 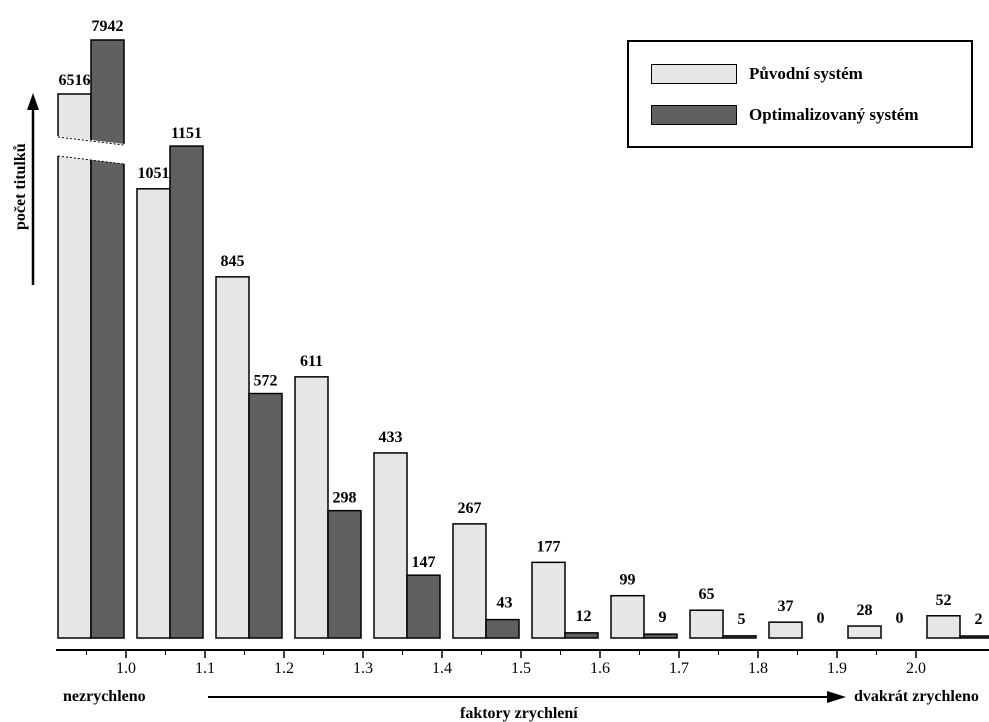 What do you see at coordinates (836, 697) in the screenshot?
I see `x-axis-arrowhead` at bounding box center [836, 697].